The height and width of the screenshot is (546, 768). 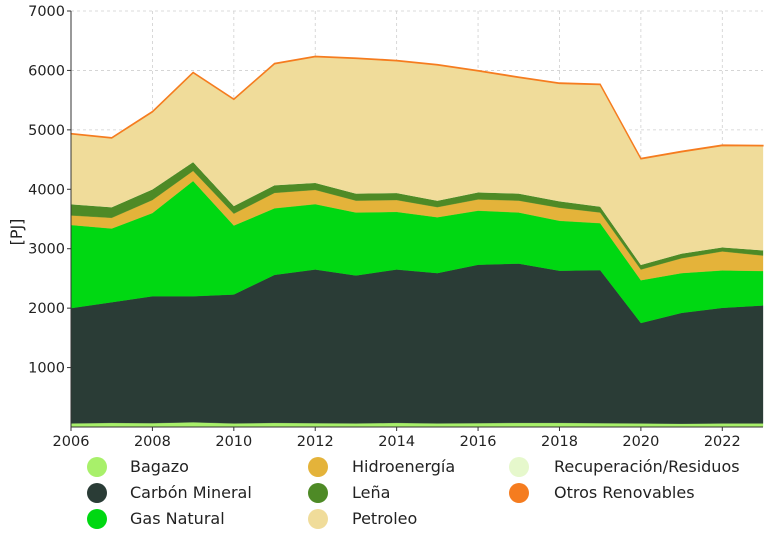 What do you see at coordinates (233, 442) in the screenshot?
I see `x-tick-label: 2010` at bounding box center [233, 442].